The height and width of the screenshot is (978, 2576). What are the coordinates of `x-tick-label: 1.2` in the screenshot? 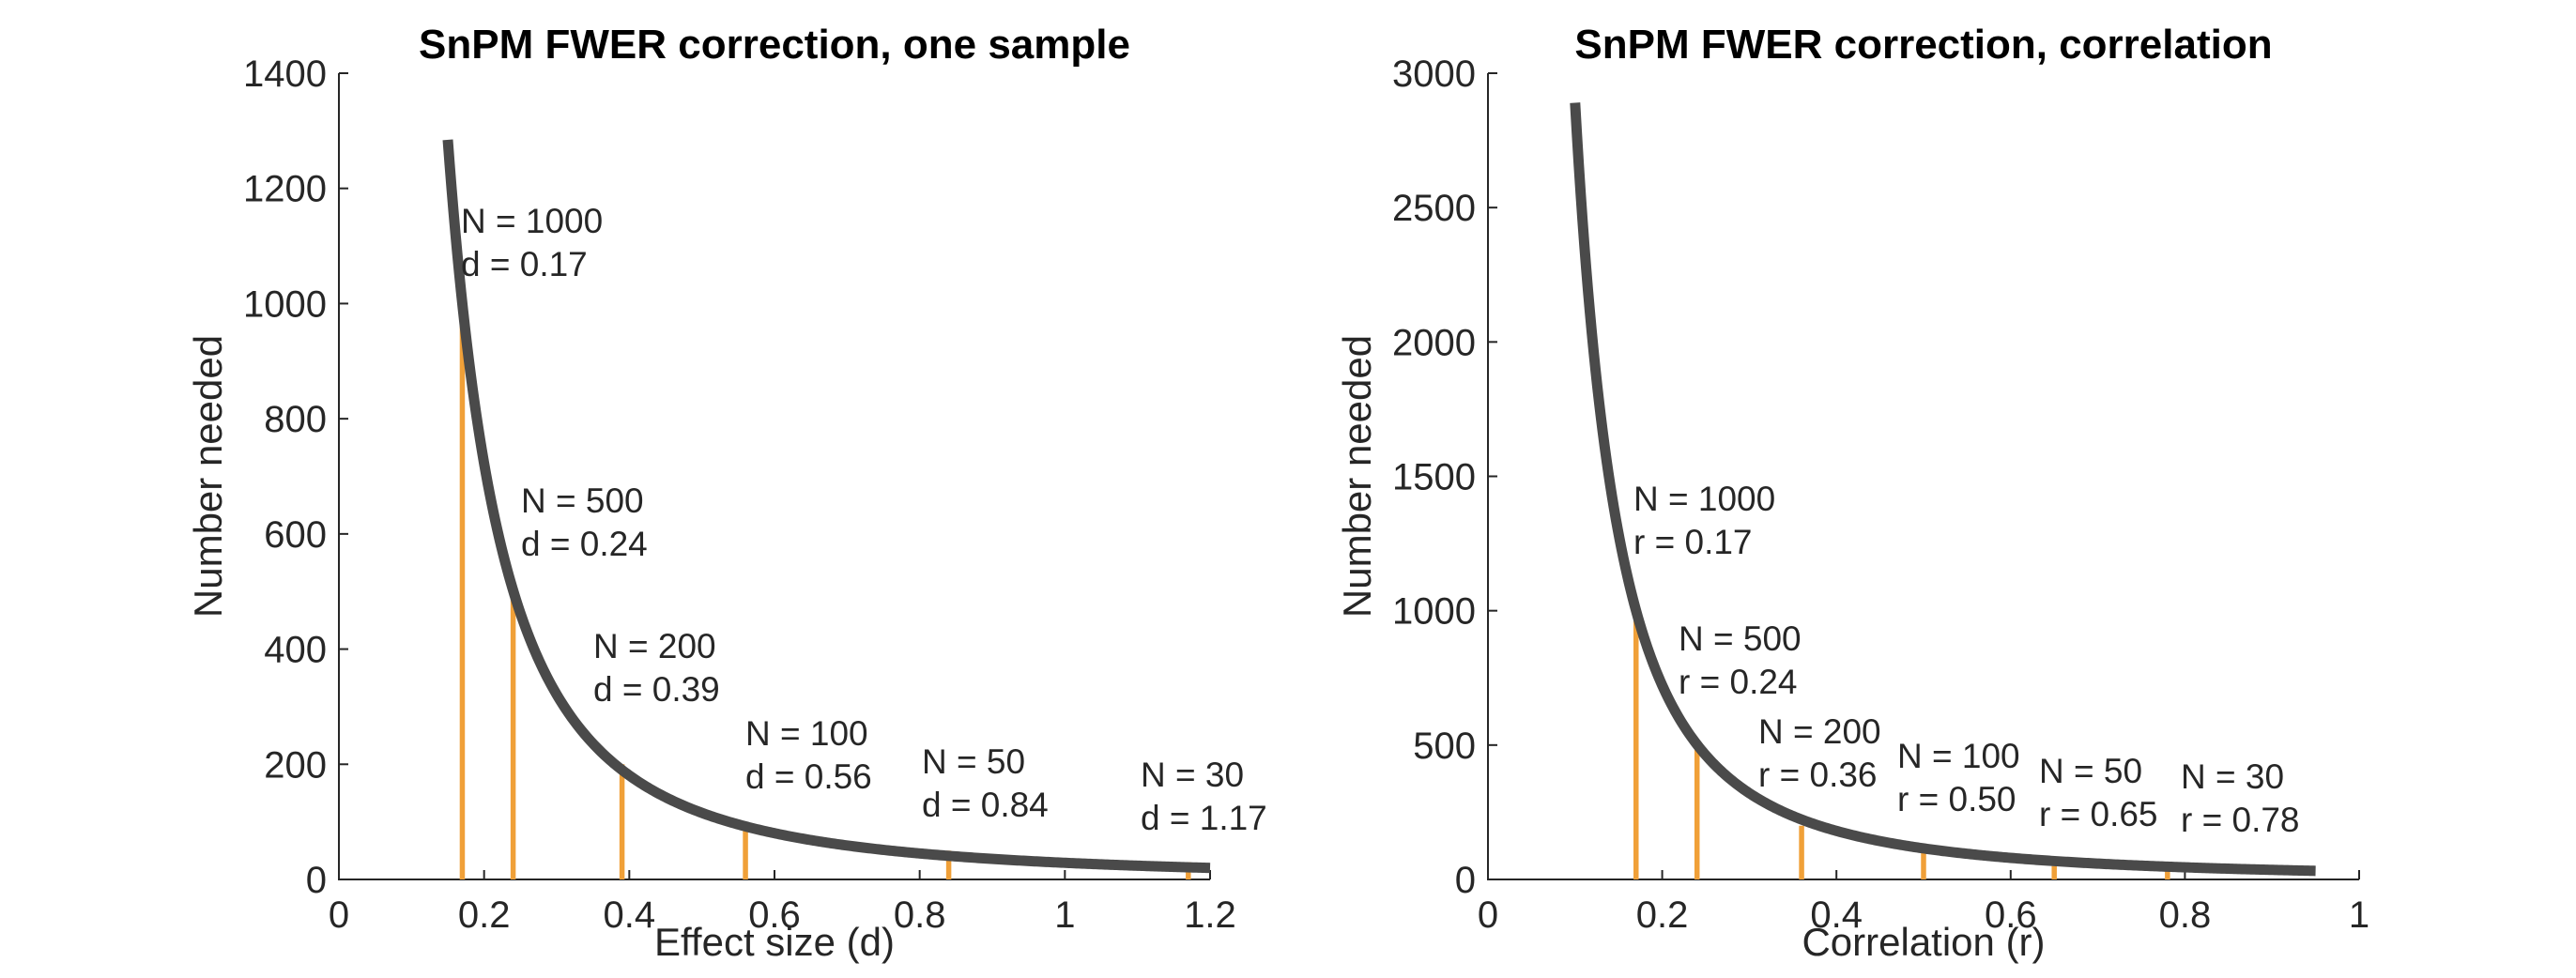 It's located at (1210, 915).